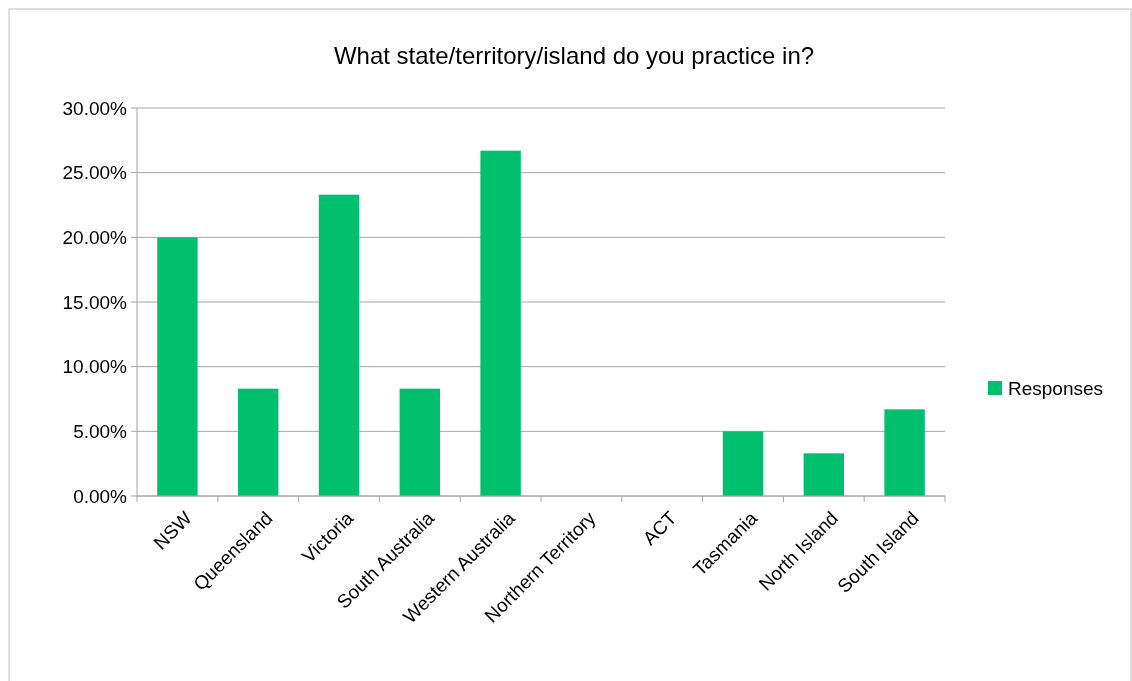 This screenshot has height=681, width=1132. Describe the element at coordinates (95, 302) in the screenshot. I see `y-tick-label: 15.00%` at that location.